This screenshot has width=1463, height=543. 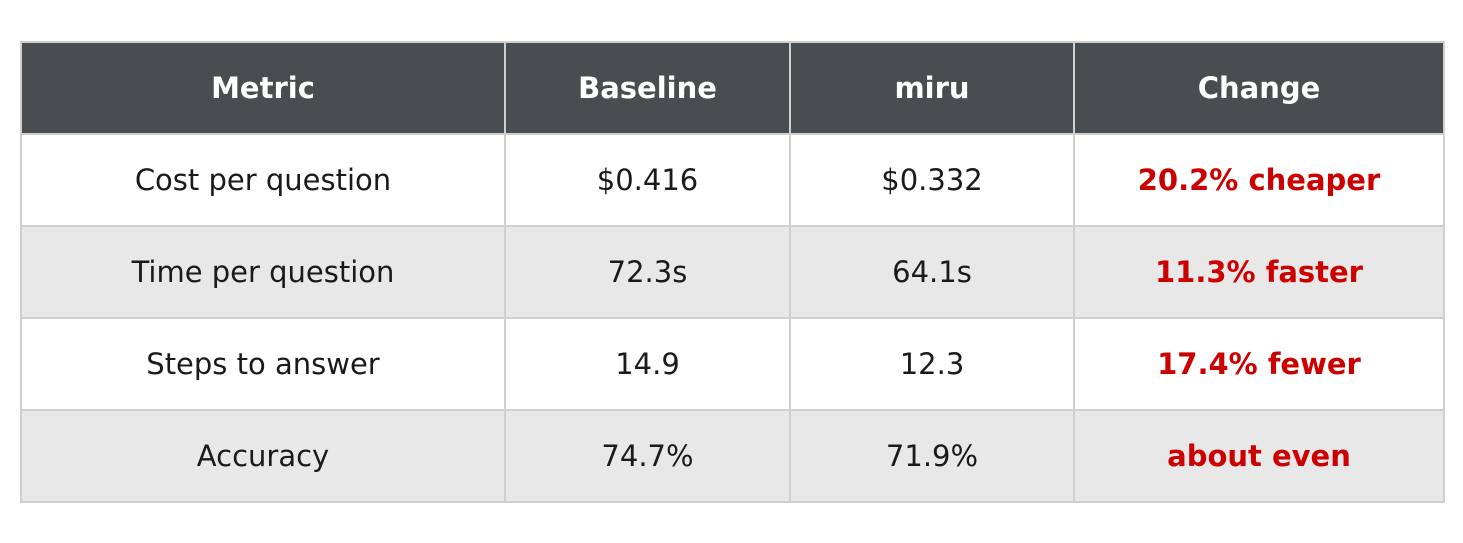 I want to click on table-cell: 64.1s, so click(x=932, y=272).